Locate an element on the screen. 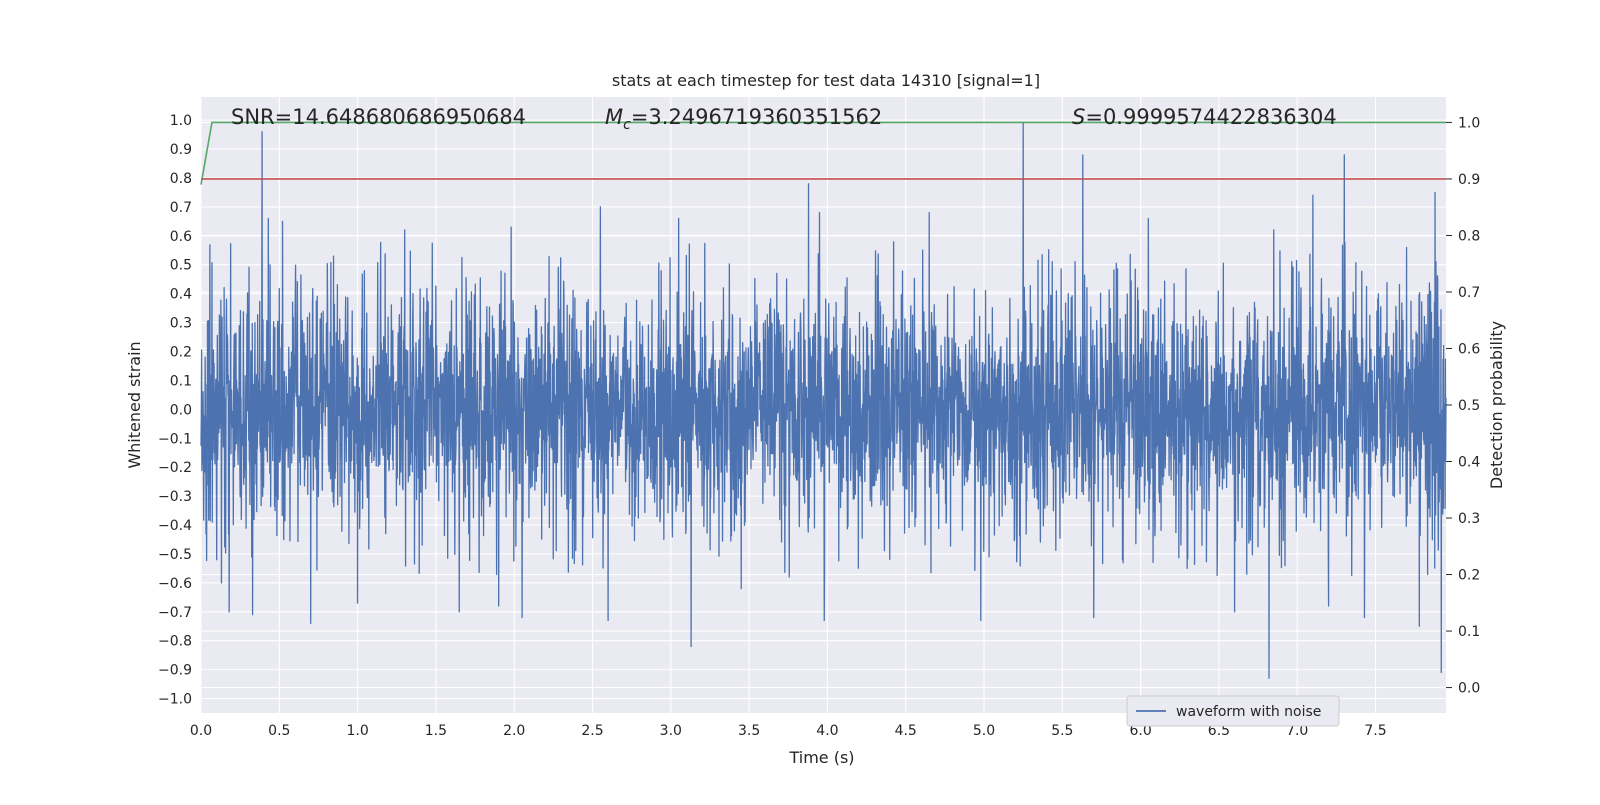 The height and width of the screenshot is (805, 1600). probability-series is located at coordinates (823, 153).